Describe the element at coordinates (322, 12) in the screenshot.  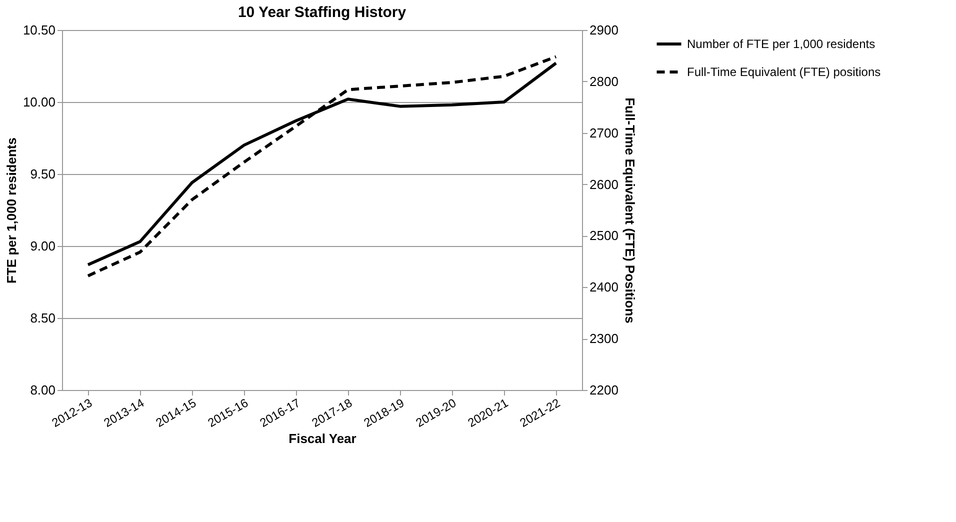
I see `chart-title: 10 Year Staffing History` at that location.